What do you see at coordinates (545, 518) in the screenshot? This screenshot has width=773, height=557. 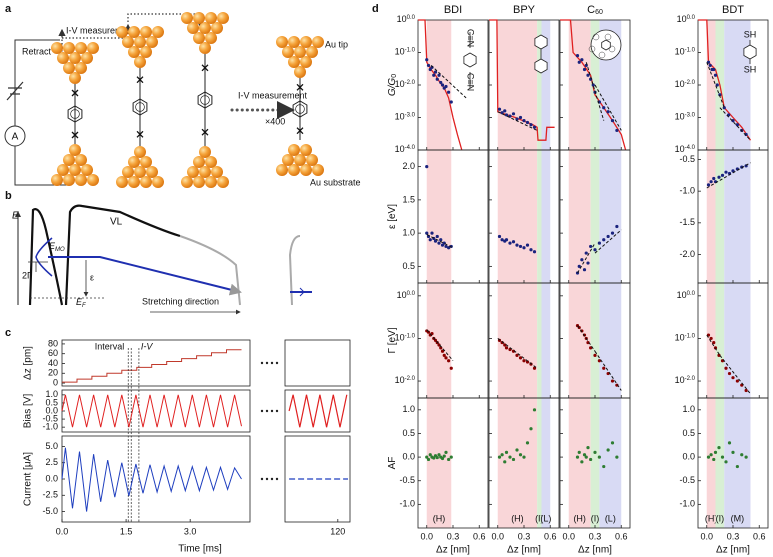 I see `region-label: (L)` at bounding box center [545, 518].